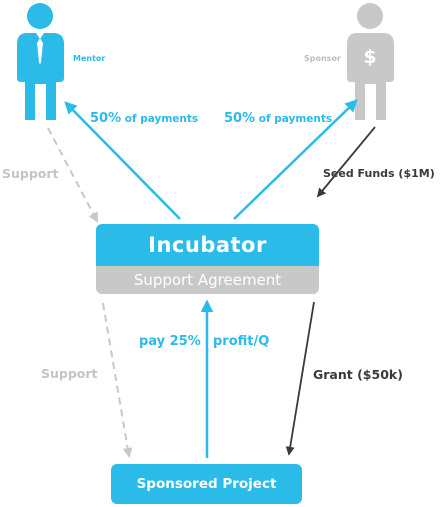  I want to click on support-top-label: Support, so click(30, 173).